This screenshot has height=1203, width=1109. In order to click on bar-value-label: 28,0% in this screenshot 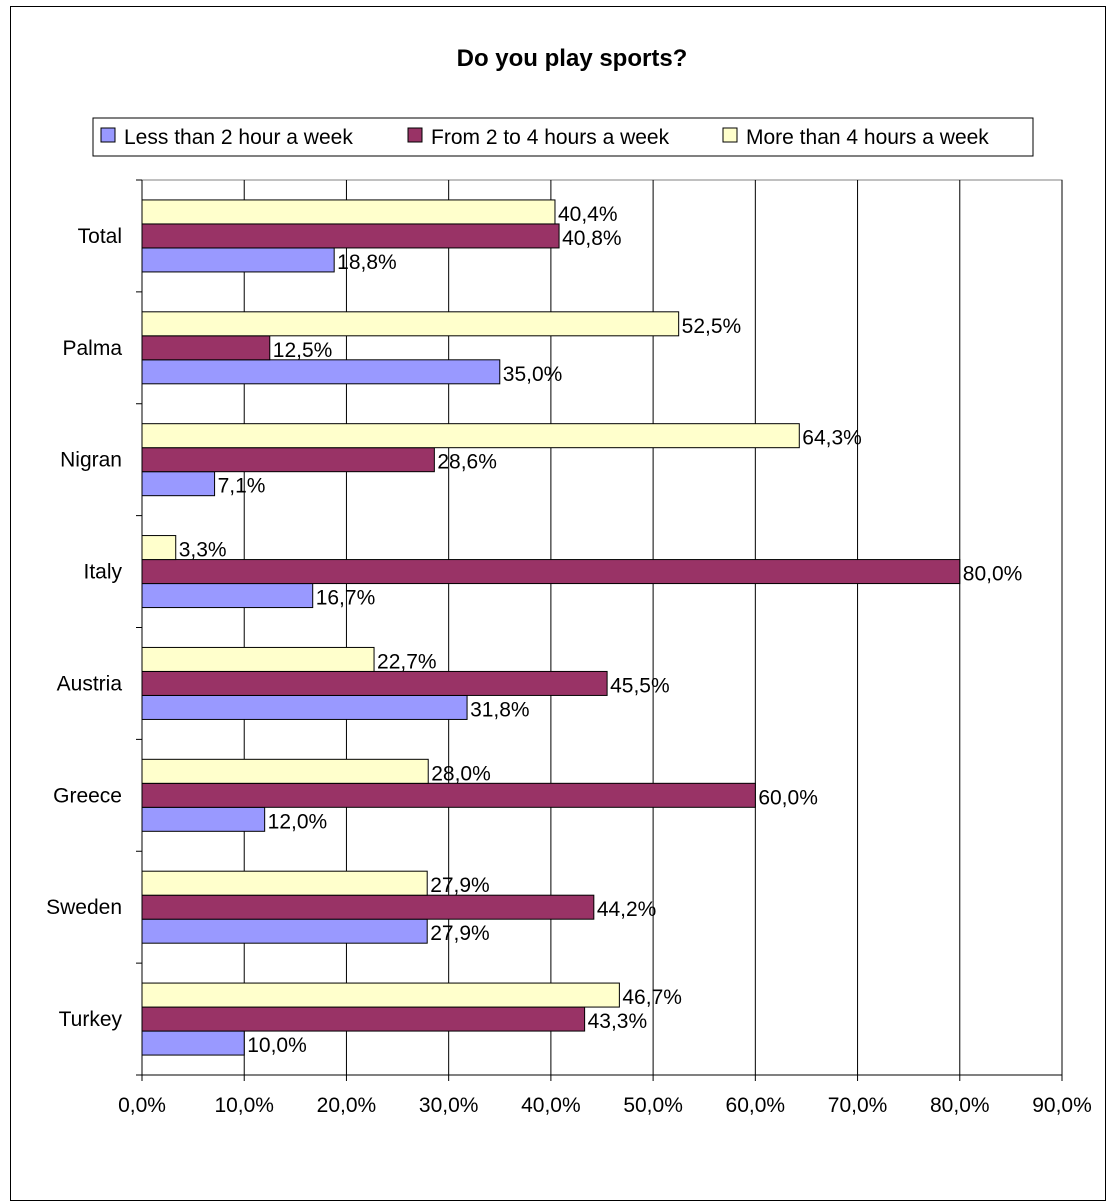, I will do `click(461, 773)`.